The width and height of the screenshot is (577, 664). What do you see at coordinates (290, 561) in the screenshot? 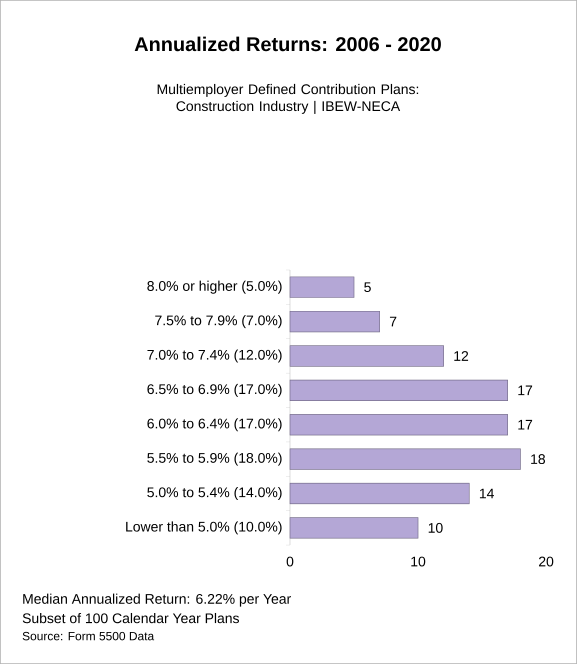
I see `x-tick-label: 0` at bounding box center [290, 561].